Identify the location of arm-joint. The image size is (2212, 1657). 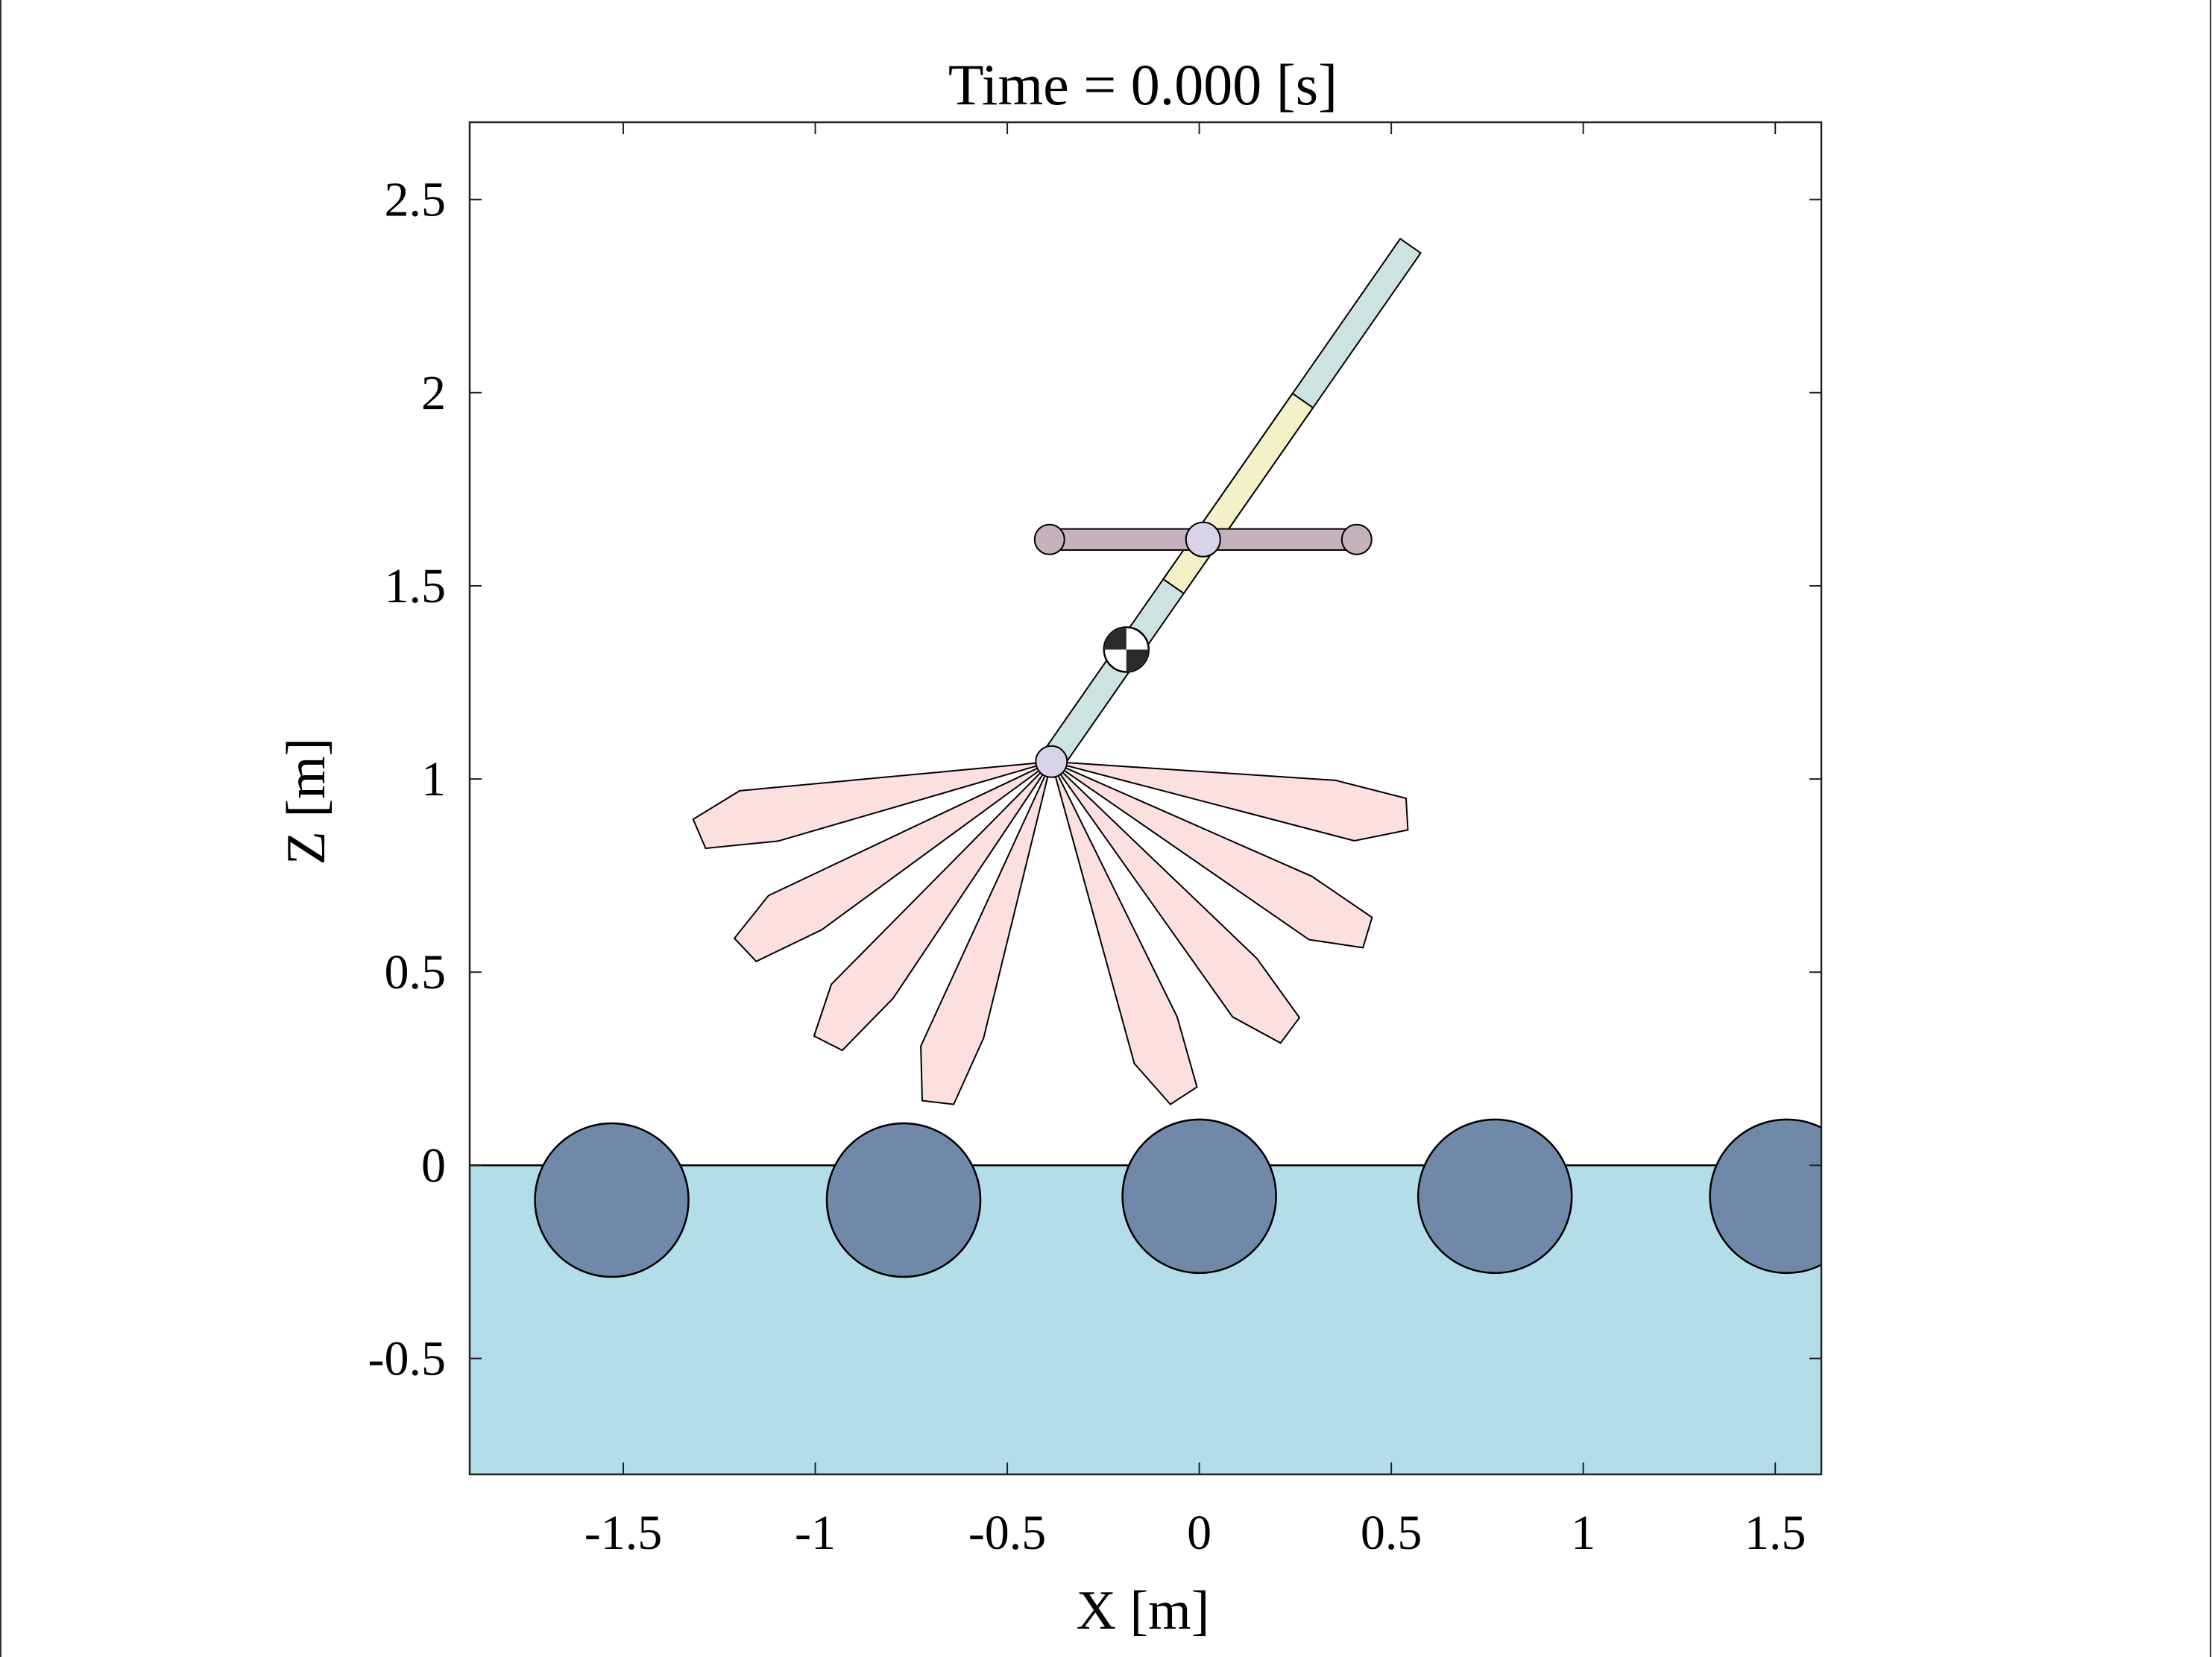
(1203, 539).